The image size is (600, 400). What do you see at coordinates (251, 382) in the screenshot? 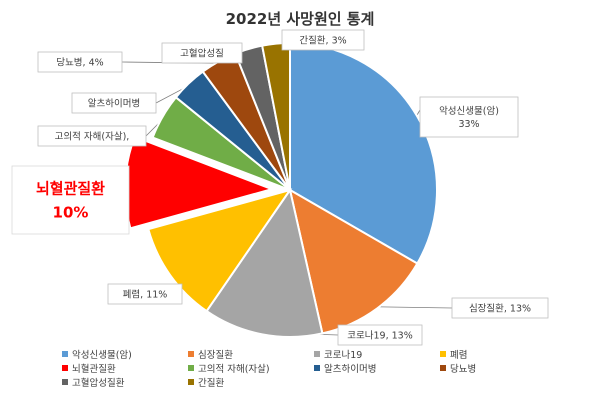
I see `legend-item: 간질환` at bounding box center [251, 382].